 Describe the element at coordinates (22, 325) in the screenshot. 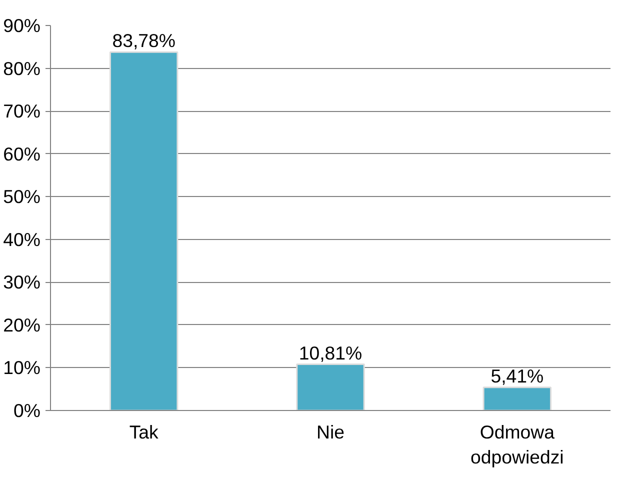

I see `y-tick-label: 20%` at that location.